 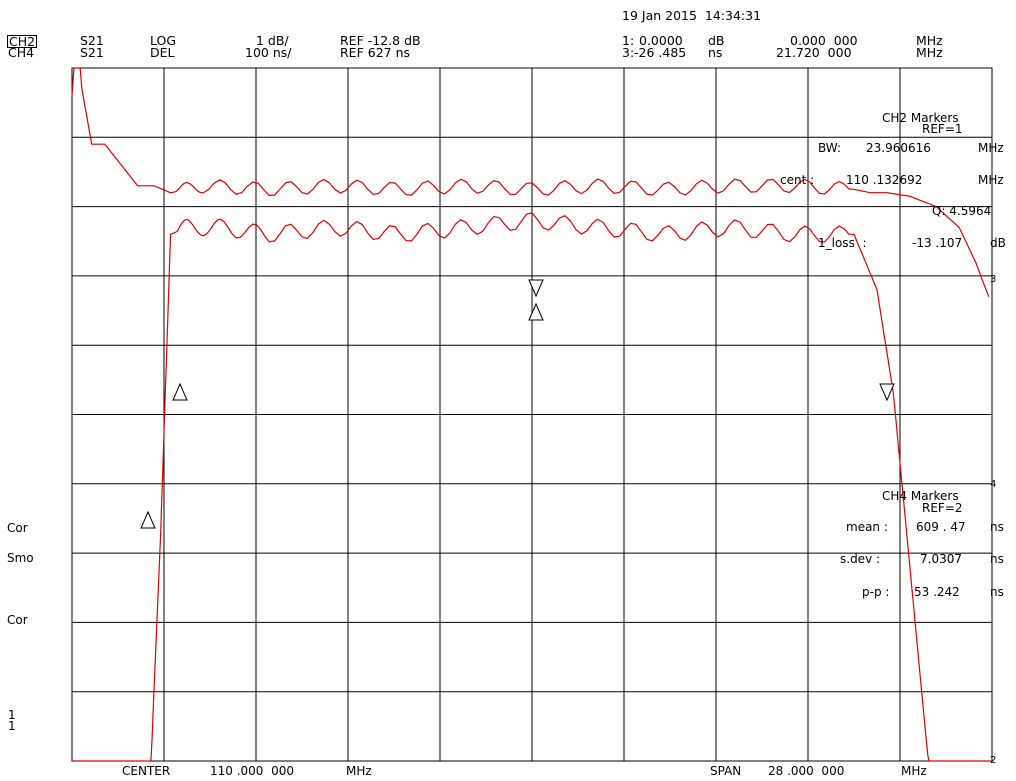 I want to click on marker3-value: -26 .485, so click(x=660, y=52).